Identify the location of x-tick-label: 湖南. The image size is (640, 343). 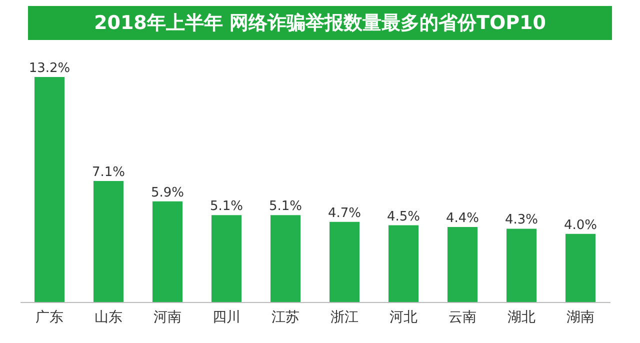
(580, 318).